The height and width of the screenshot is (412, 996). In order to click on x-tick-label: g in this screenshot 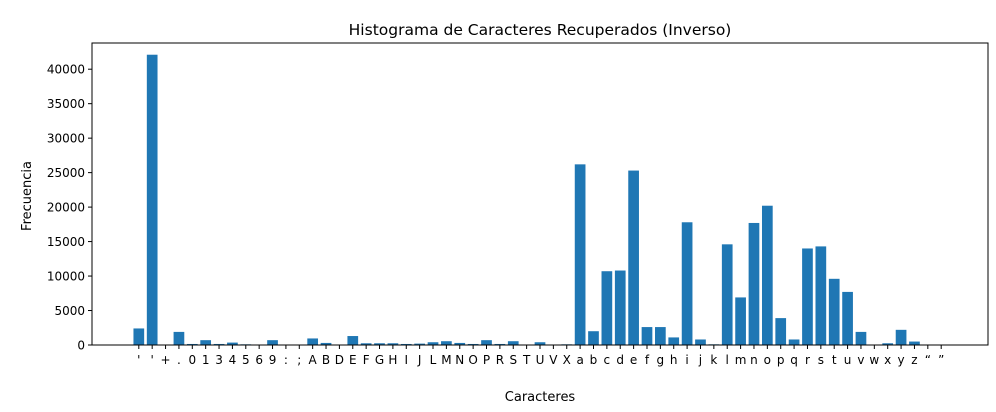, I will do `click(661, 360)`.